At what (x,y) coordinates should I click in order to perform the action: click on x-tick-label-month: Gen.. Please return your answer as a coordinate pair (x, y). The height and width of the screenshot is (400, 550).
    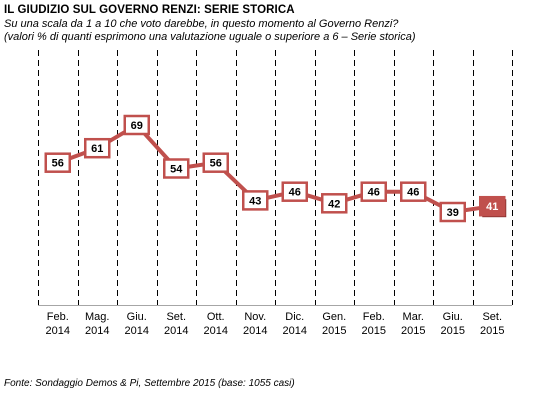
    Looking at the image, I should click on (334, 317).